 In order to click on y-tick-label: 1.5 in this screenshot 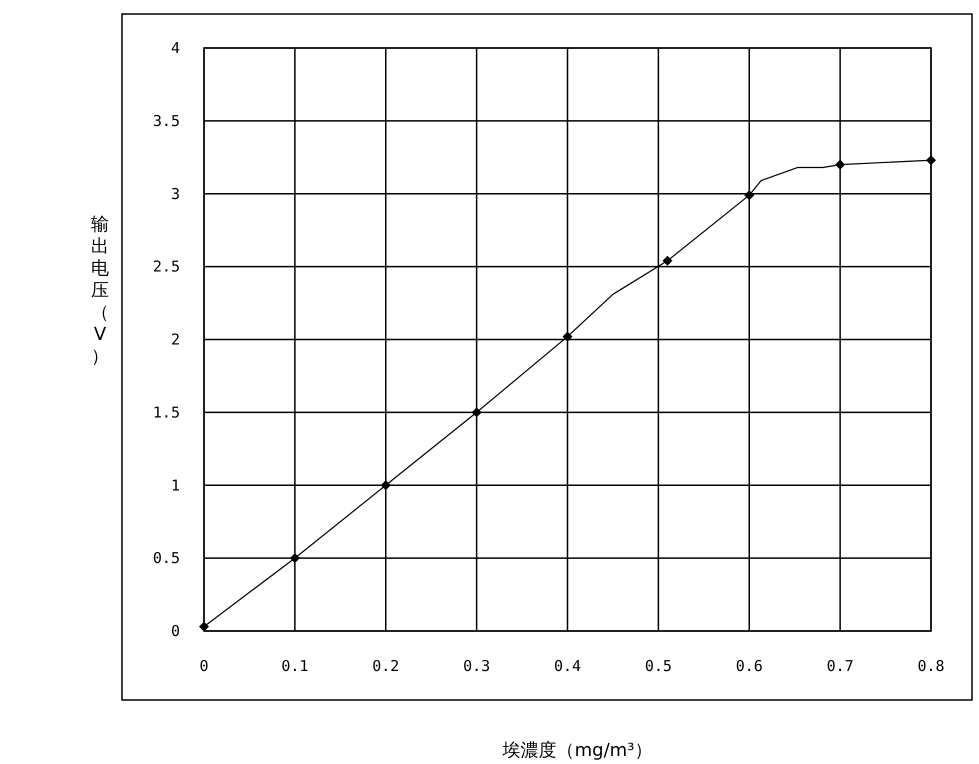, I will do `click(166, 412)`.